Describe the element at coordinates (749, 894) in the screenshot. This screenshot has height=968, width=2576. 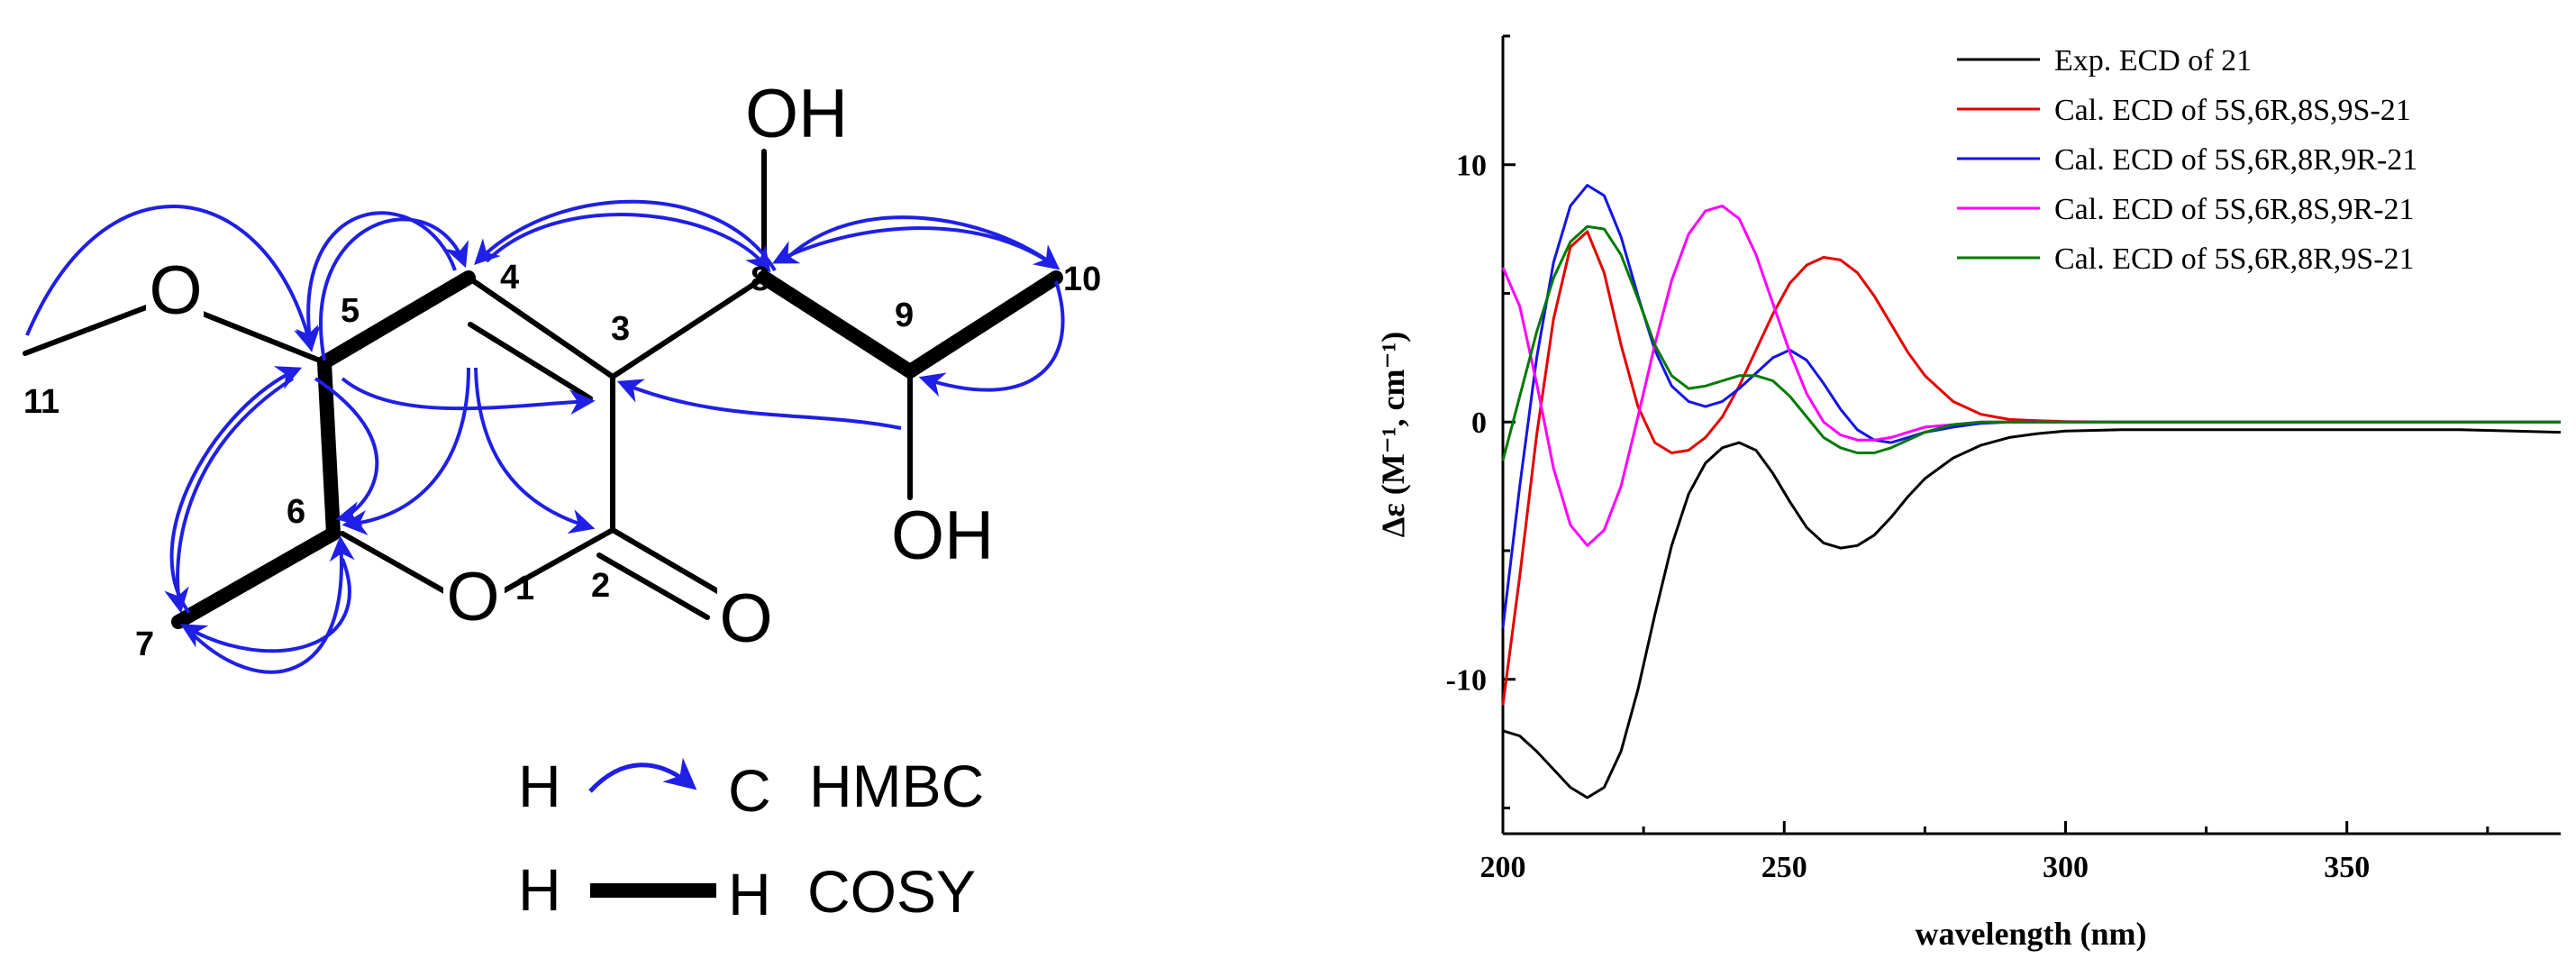
I see `legend-cosy-h2: H` at that location.